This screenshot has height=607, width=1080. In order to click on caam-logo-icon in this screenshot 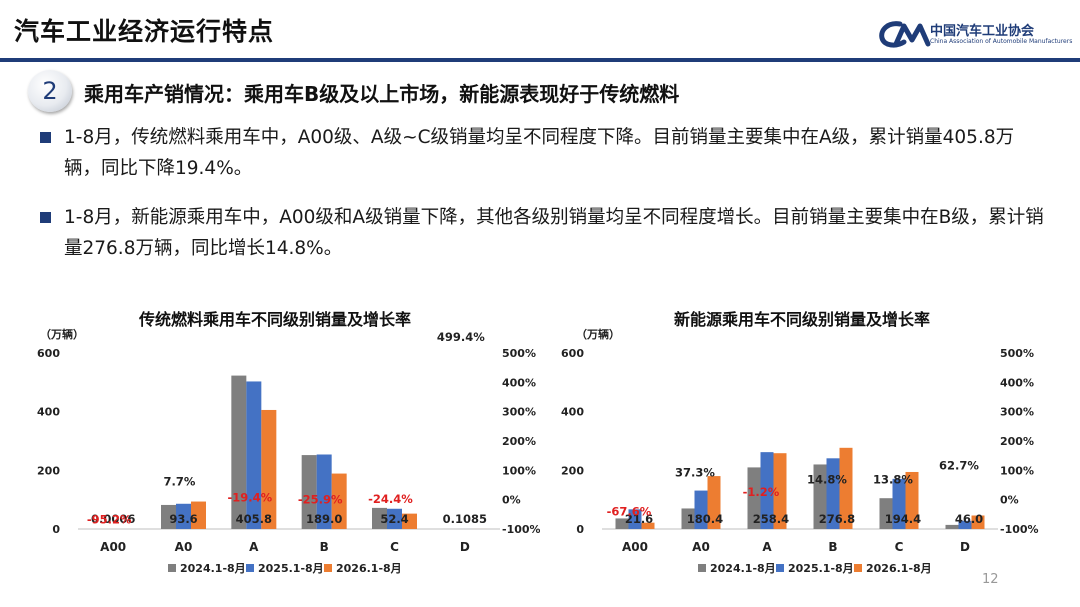, I will do `click(905, 34)`.